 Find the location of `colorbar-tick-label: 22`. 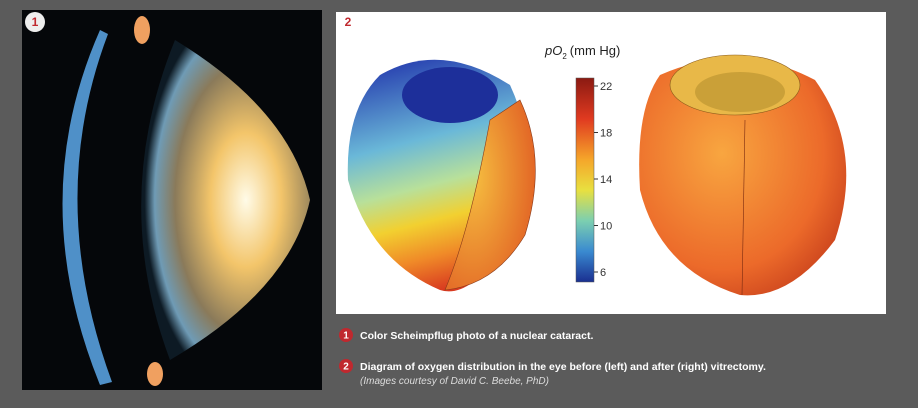

colorbar-tick-label: 22 is located at coordinates (606, 87).